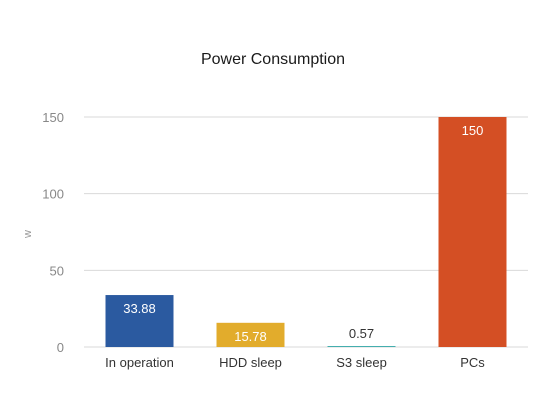 Image resolution: width=555 pixels, height=420 pixels. I want to click on y-axis-title: w, so click(28, 234).